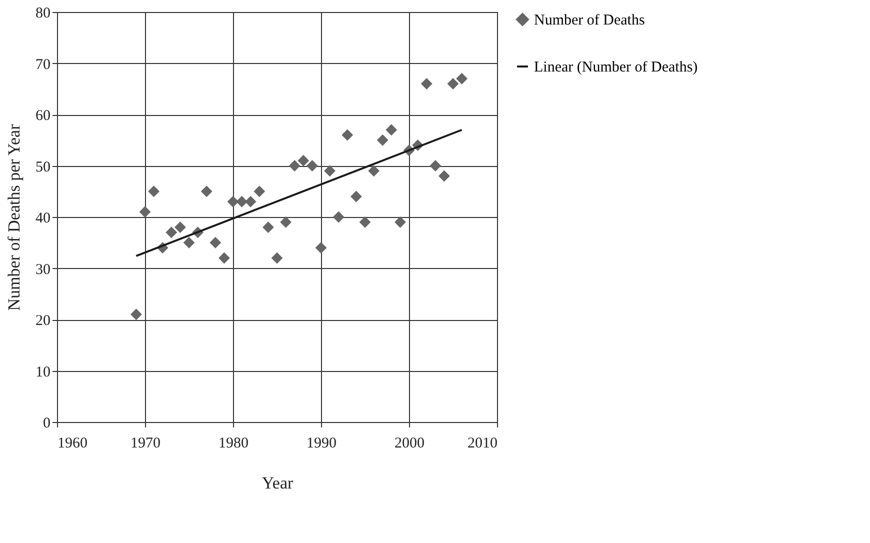  What do you see at coordinates (43, 372) in the screenshot?
I see `y-tick-label: 10` at bounding box center [43, 372].